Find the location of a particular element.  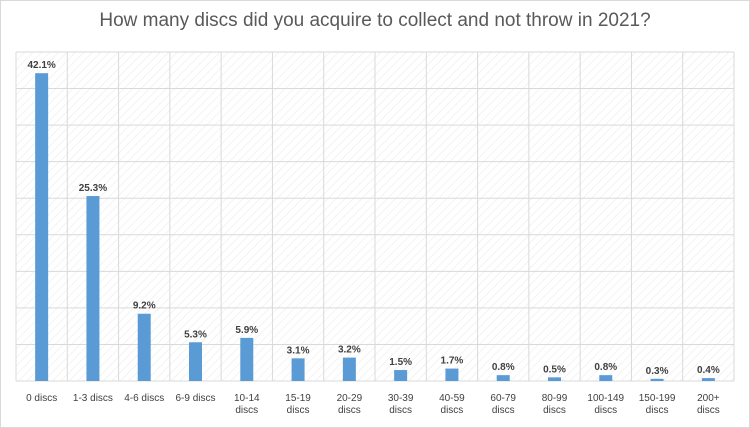

data-label: 9.2% is located at coordinates (144, 306).